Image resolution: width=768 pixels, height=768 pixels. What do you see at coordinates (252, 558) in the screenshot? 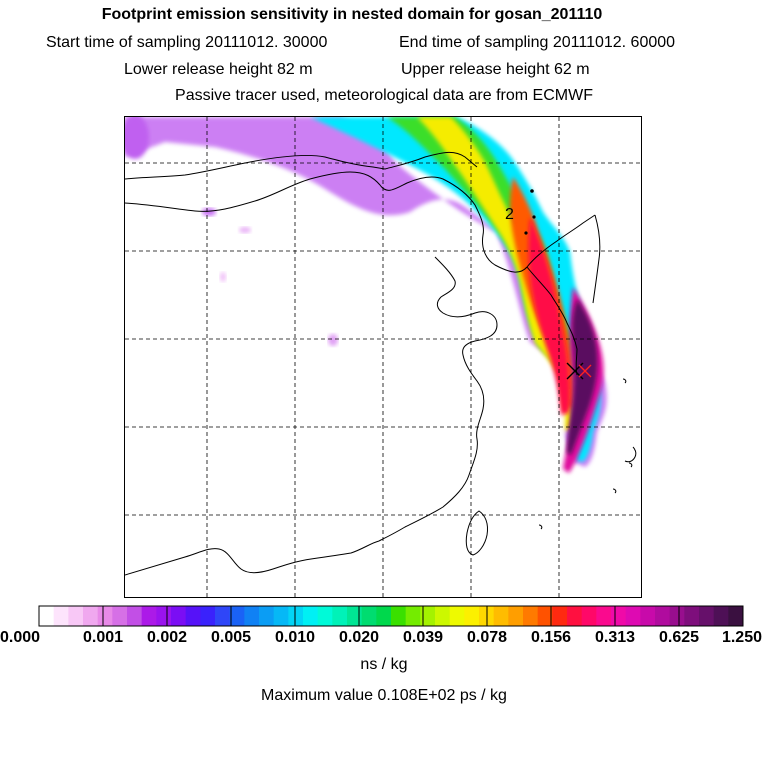
I see `coast-south-china` at bounding box center [252, 558].